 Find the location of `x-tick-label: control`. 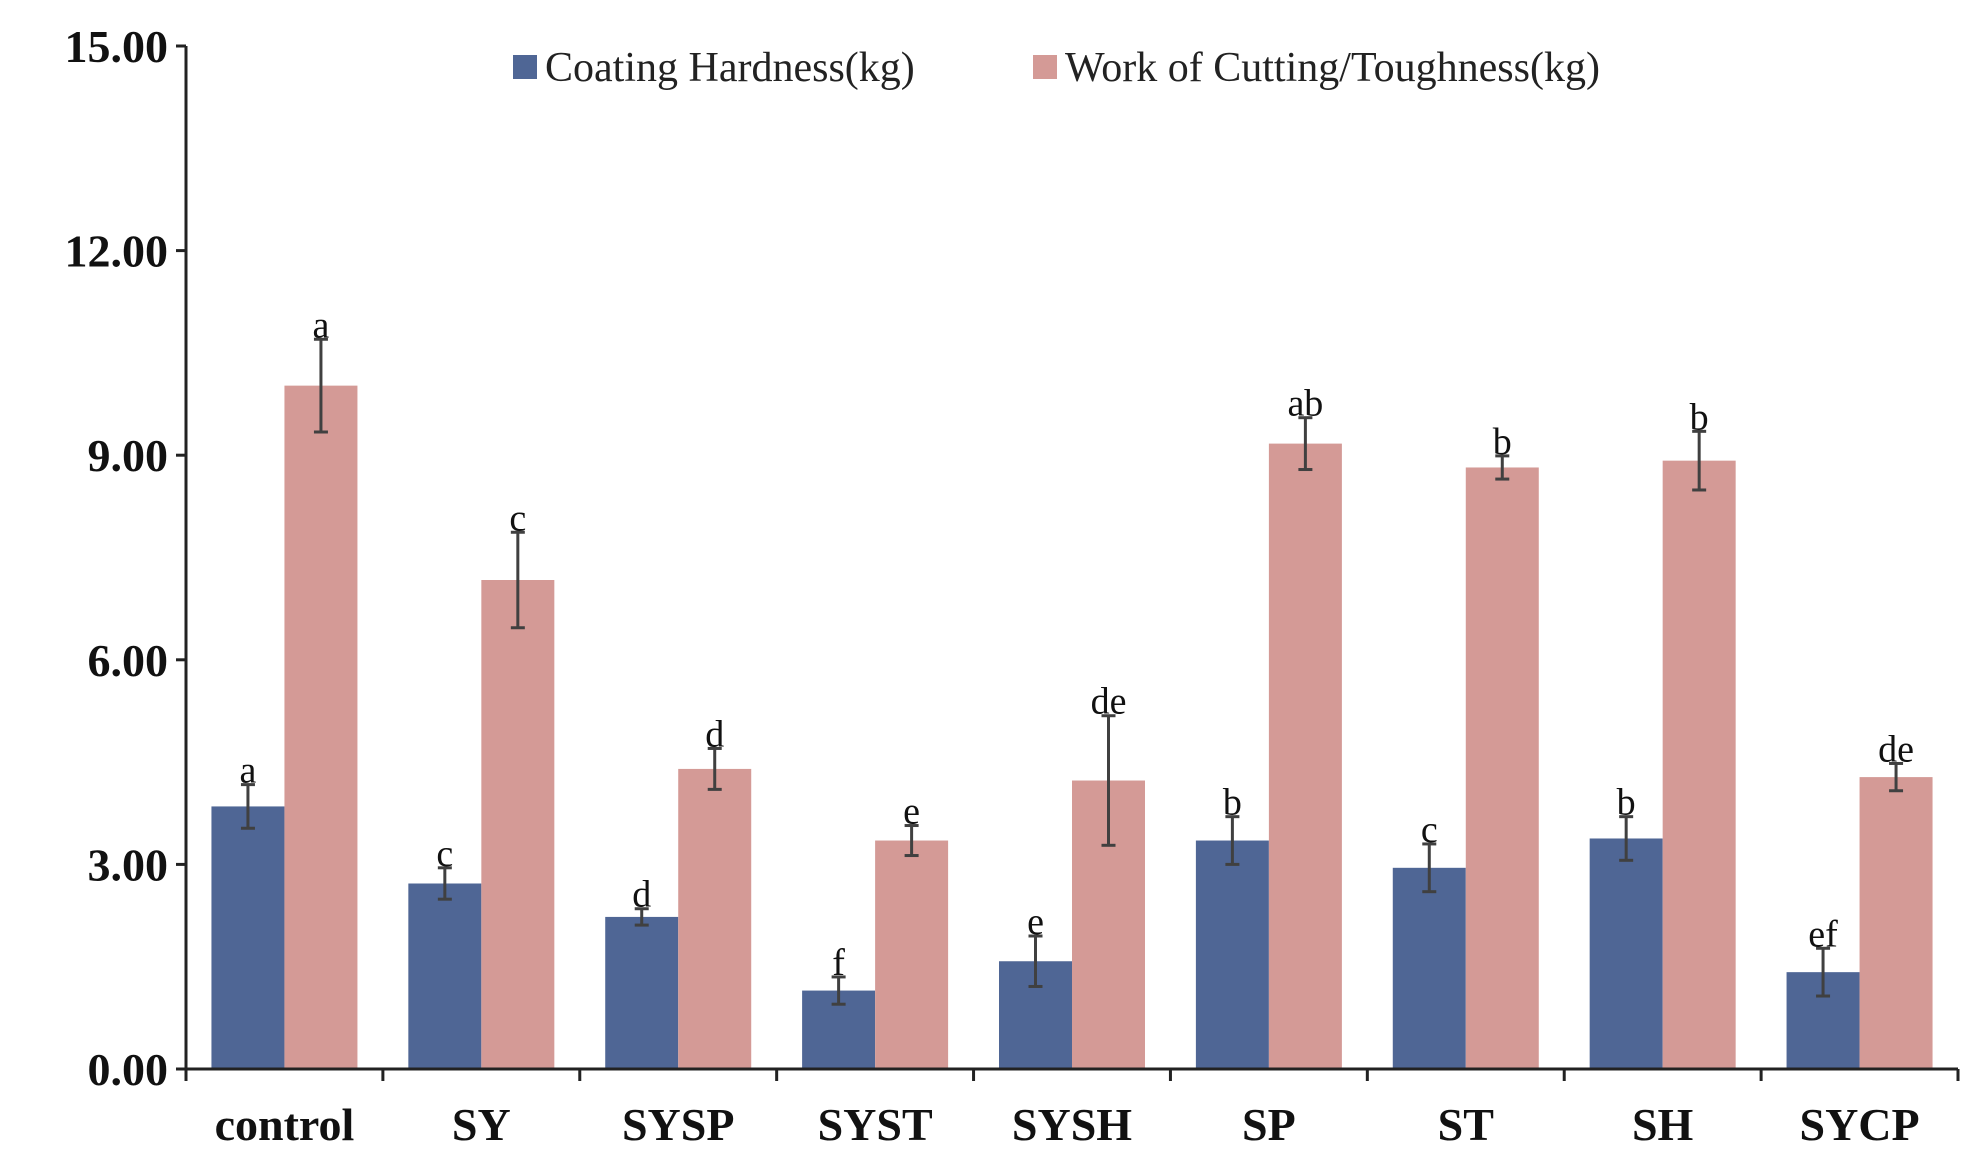

x-tick-label: control is located at coordinates (285, 1124).